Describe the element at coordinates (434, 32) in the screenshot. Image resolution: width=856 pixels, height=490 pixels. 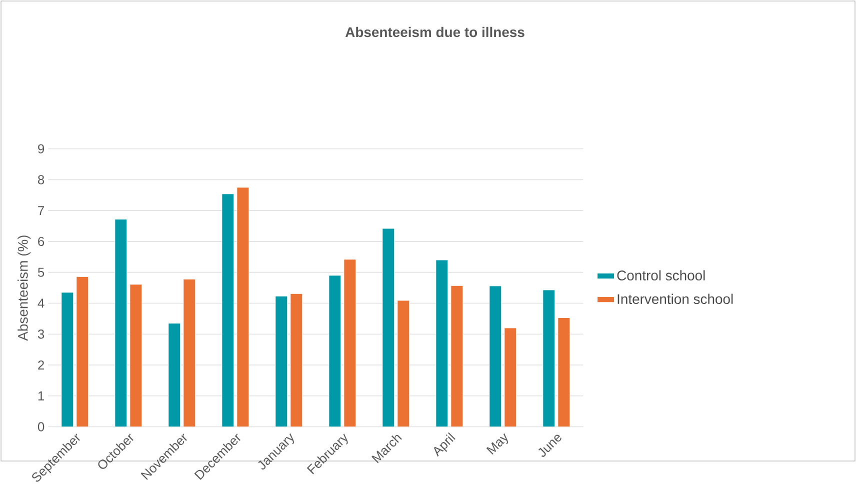
I see `chart-title: Absenteeism due to illness` at that location.